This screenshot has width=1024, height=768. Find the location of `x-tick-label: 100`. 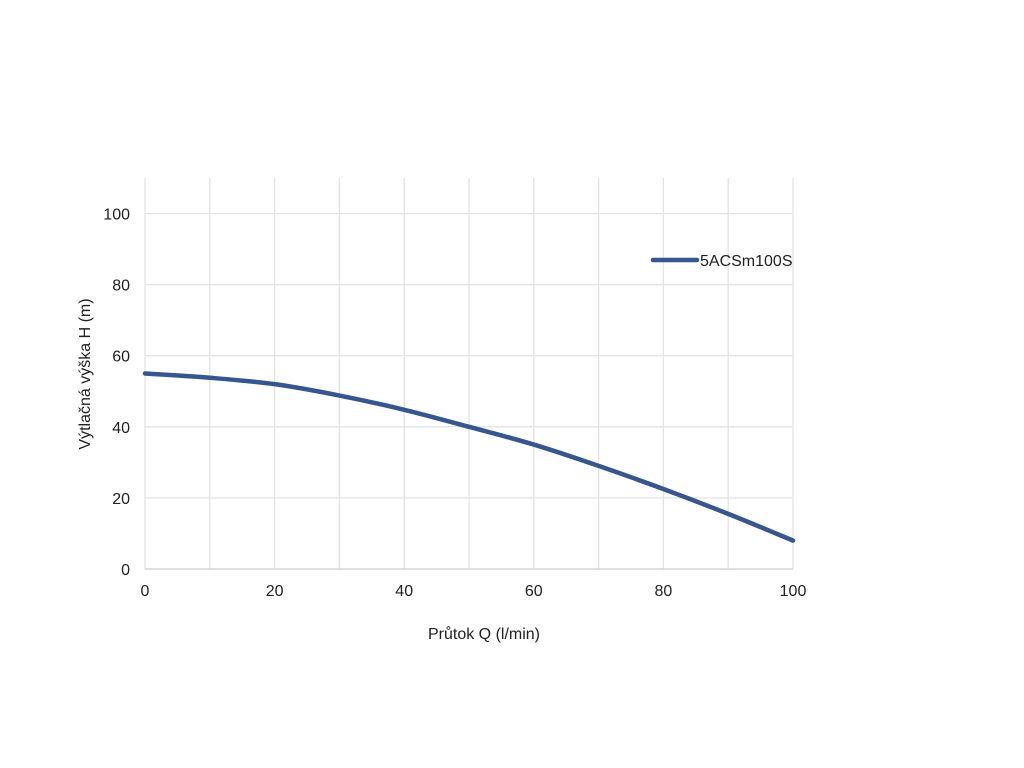

x-tick-label: 100 is located at coordinates (793, 591).